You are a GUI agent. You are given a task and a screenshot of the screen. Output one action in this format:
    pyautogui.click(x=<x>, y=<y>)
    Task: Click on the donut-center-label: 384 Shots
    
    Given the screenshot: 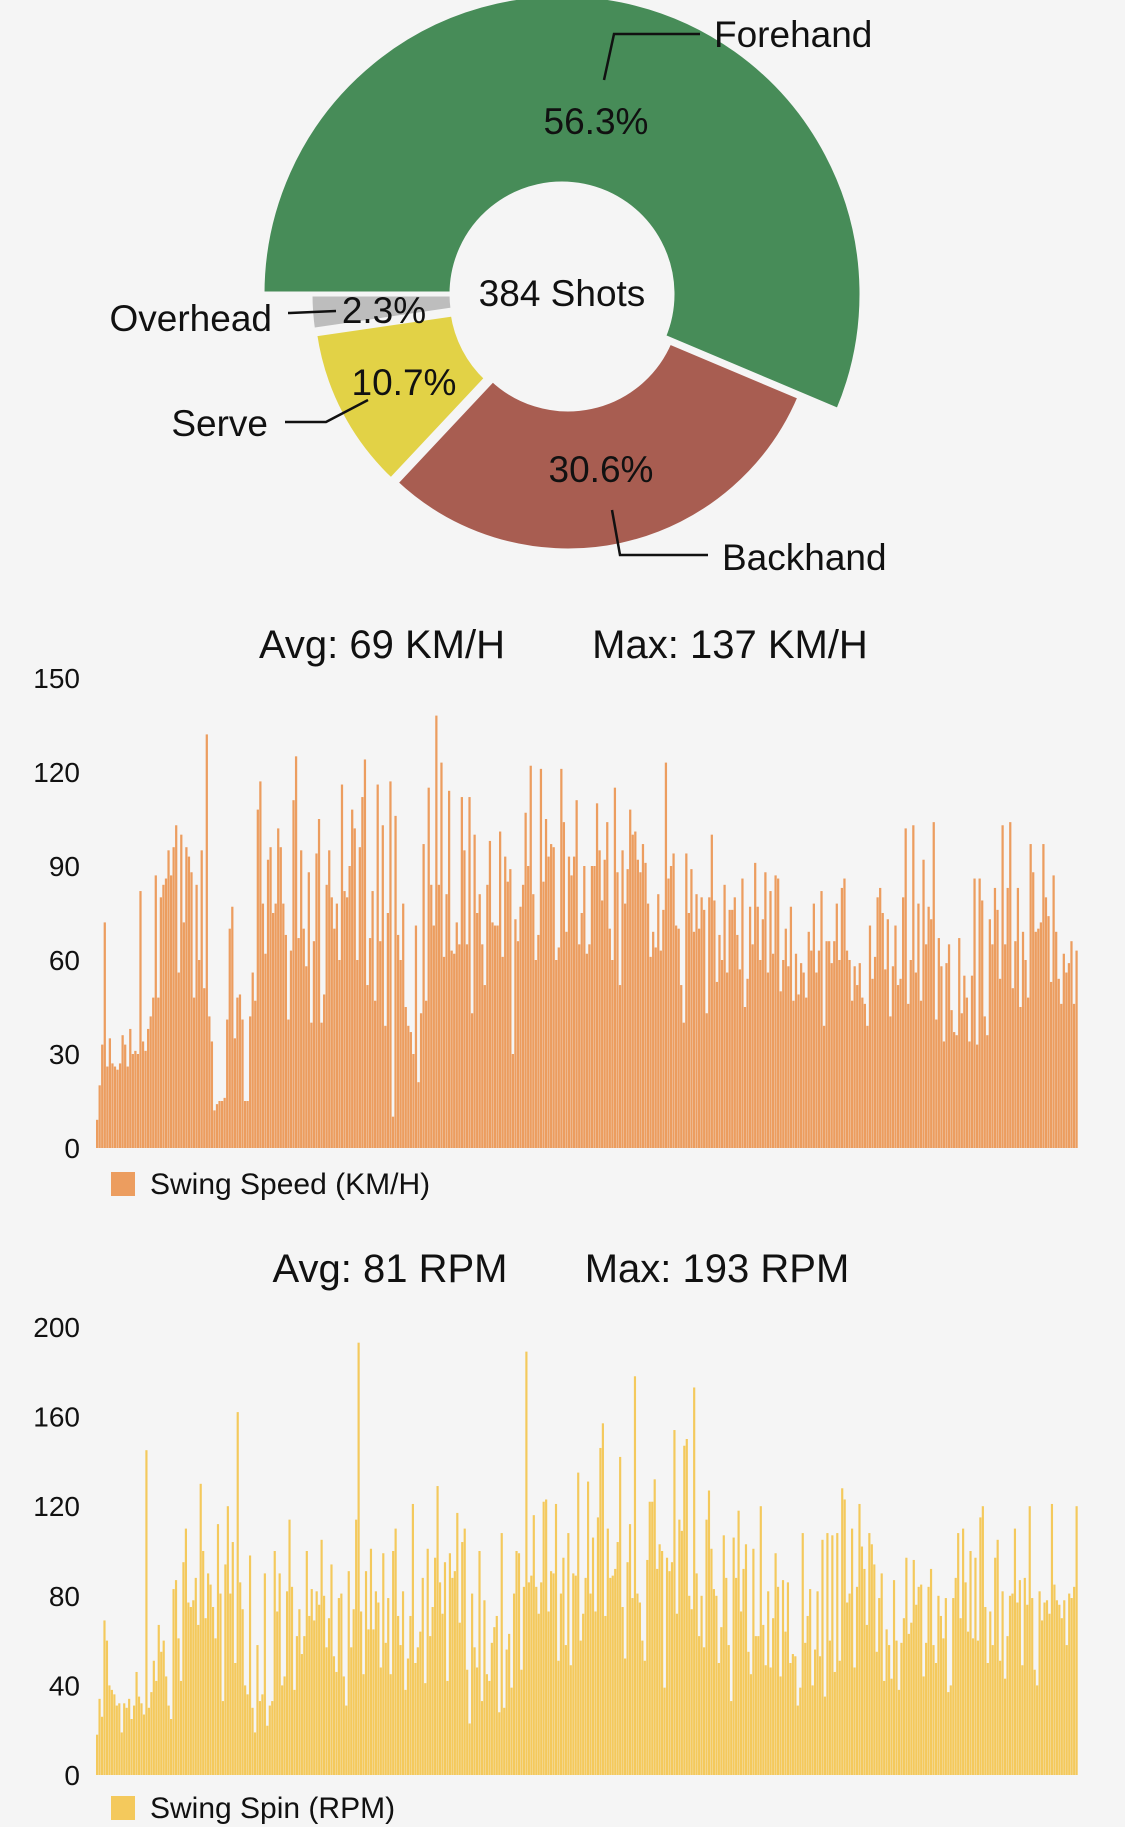 What is the action you would take?
    pyautogui.click(x=562, y=293)
    